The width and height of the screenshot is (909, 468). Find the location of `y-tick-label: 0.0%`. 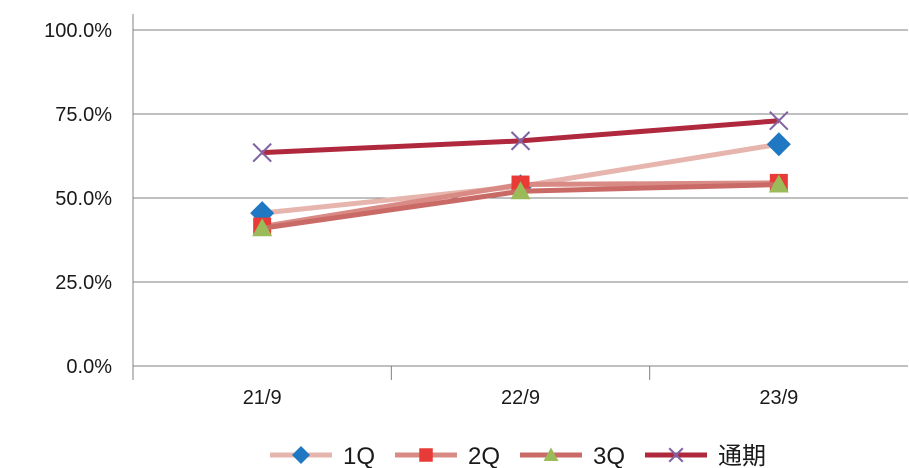

y-tick-label: 0.0% is located at coordinates (89, 367).